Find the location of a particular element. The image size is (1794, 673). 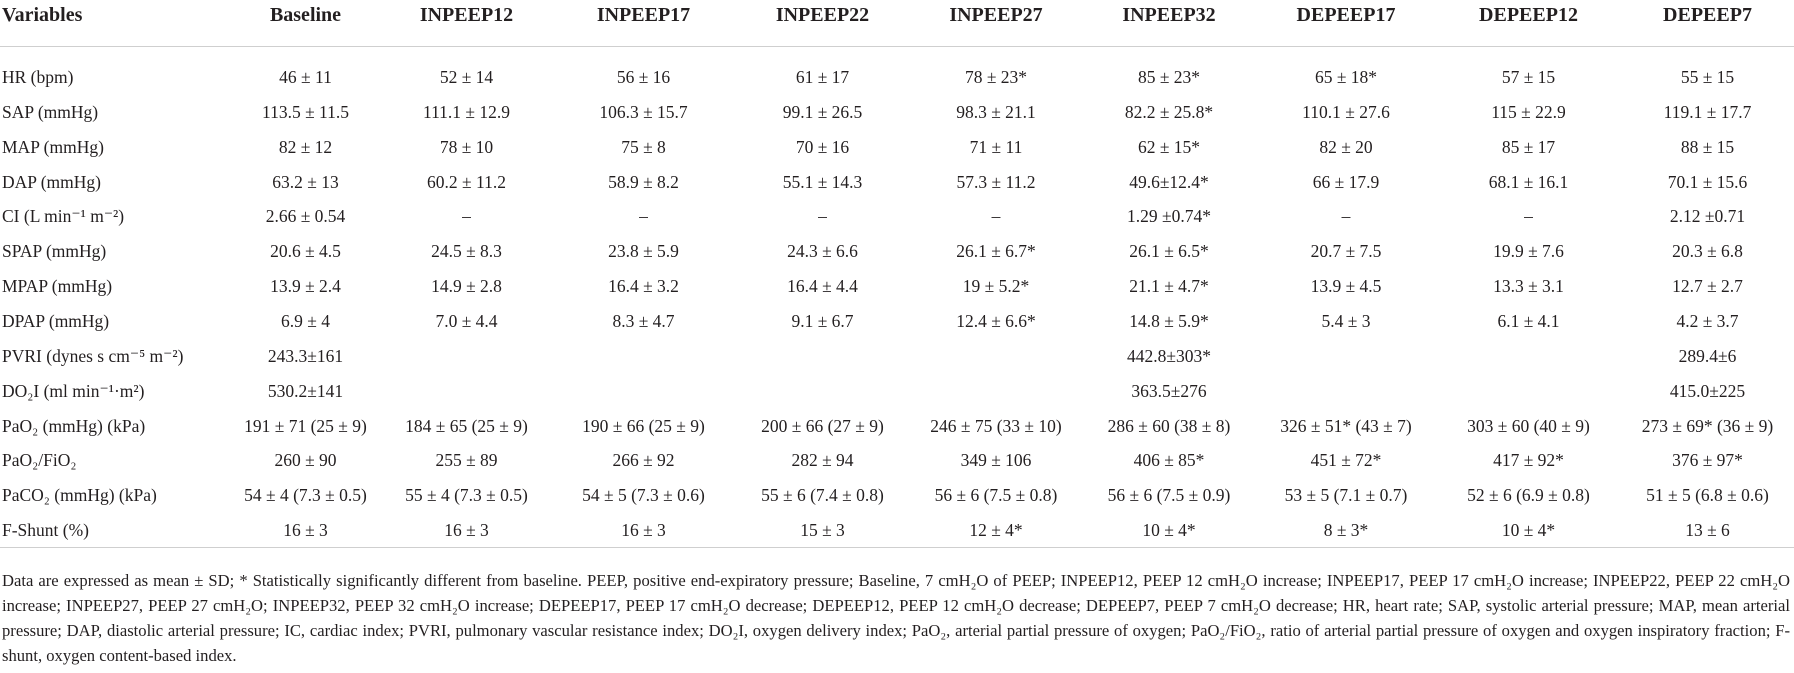

table-cell: 9.1 ± 6.7 is located at coordinates (822, 320).